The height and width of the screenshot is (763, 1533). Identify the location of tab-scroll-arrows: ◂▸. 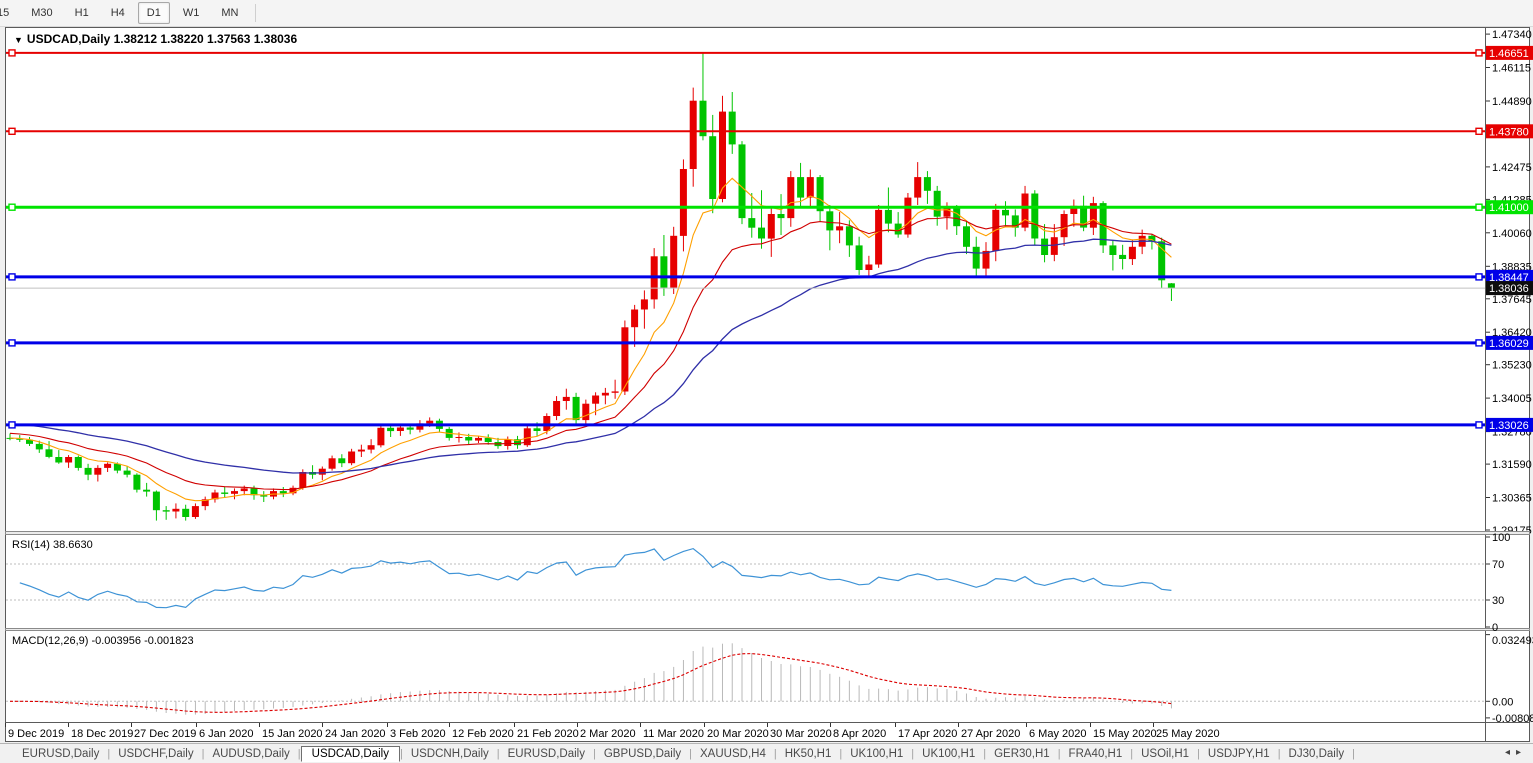
(1516, 752).